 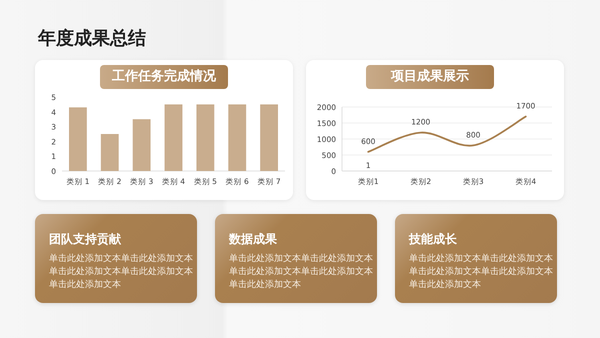 What do you see at coordinates (92, 38) in the screenshot?
I see `text: 年度成果总结` at bounding box center [92, 38].